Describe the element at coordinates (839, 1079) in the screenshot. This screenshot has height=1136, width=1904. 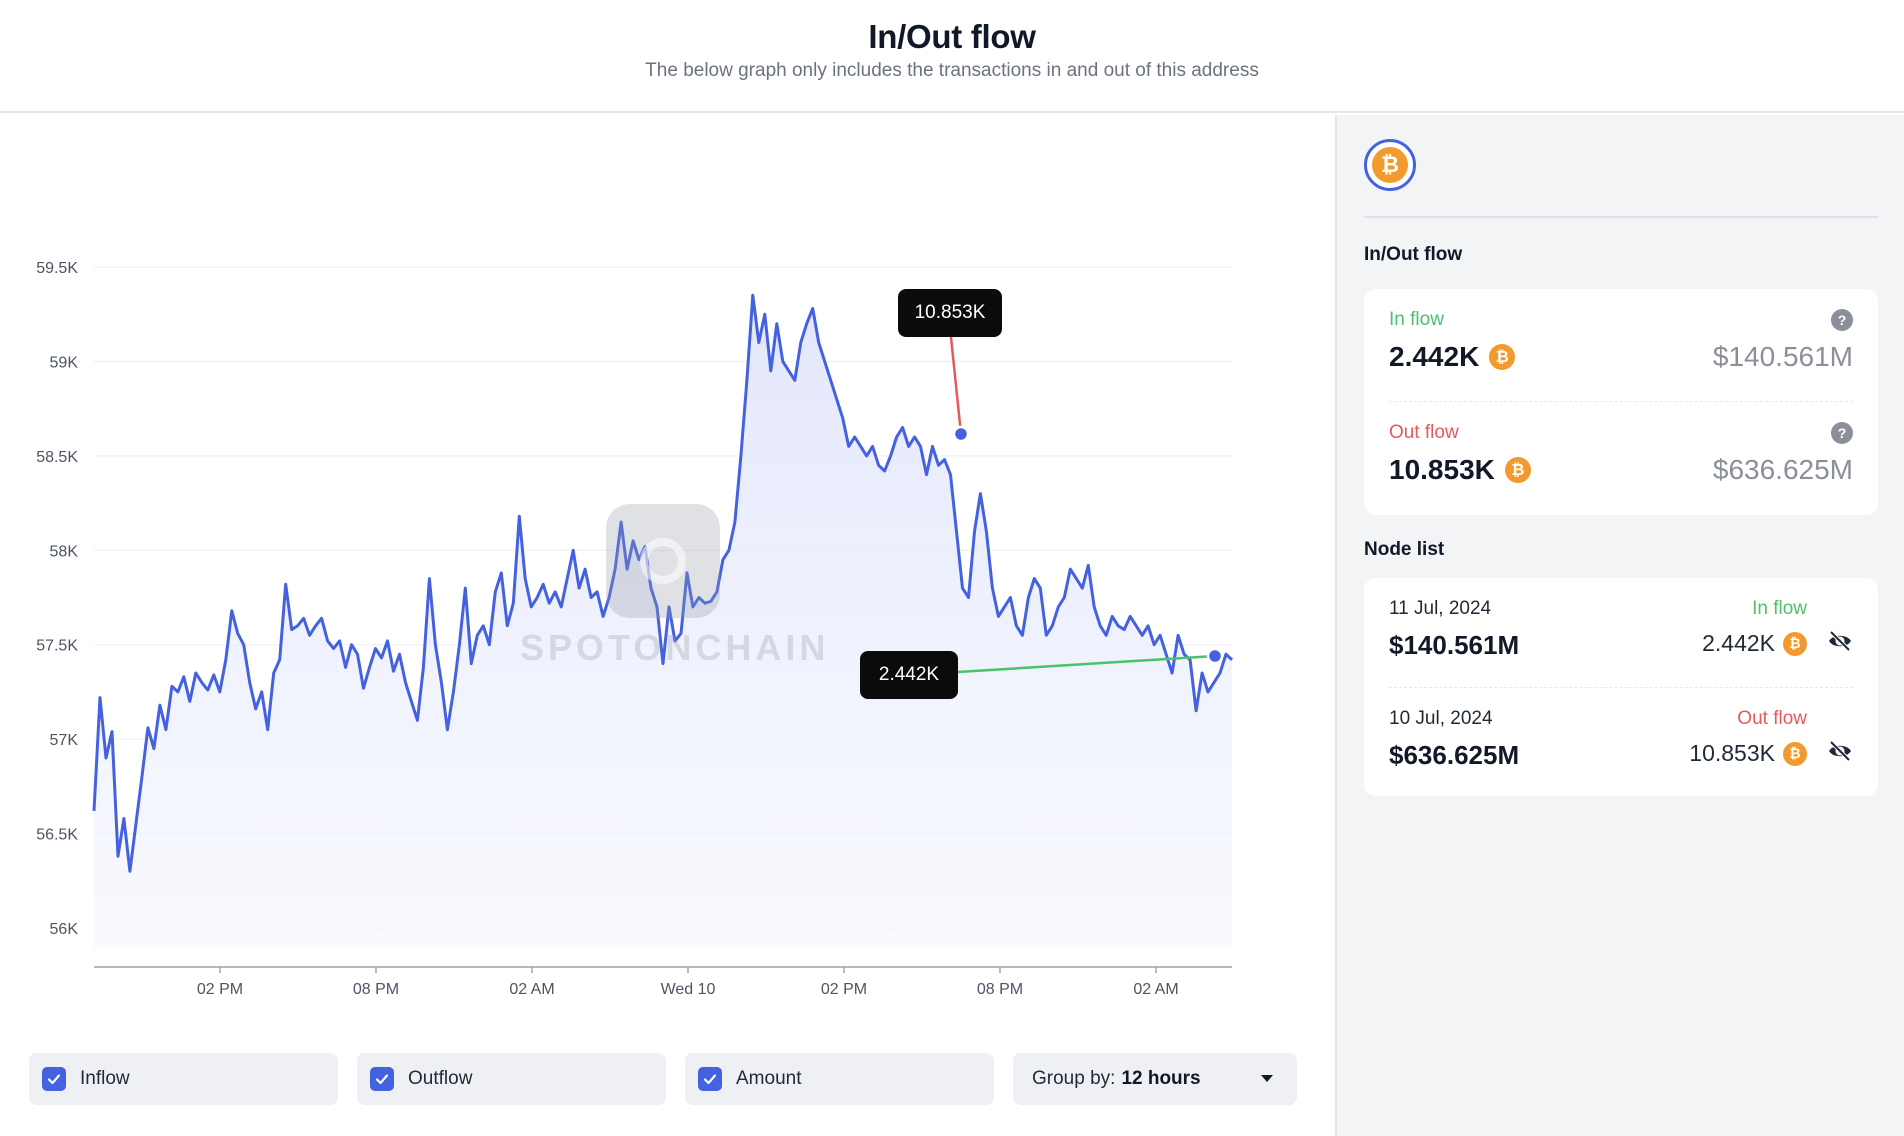
I see `amount-toggle: Amount` at that location.